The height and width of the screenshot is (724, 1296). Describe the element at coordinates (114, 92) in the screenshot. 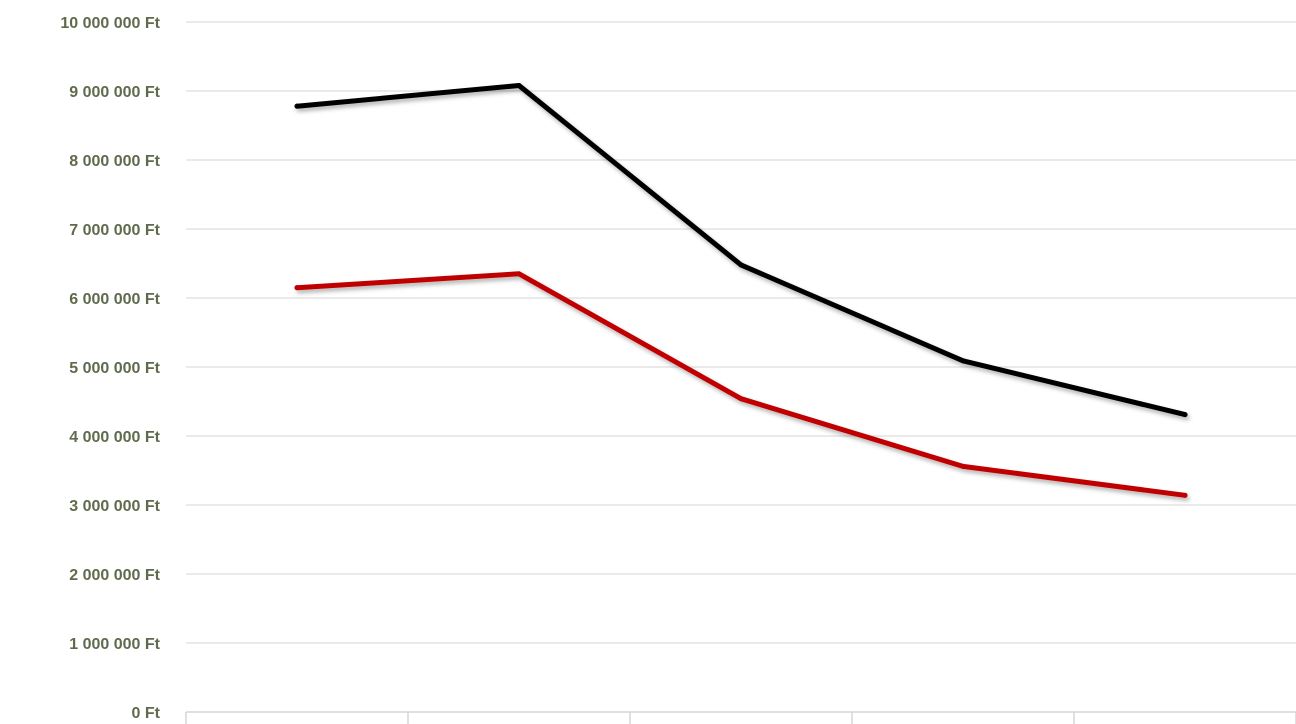

I see `y-tick-label: 9 000 000 Ft` at that location.